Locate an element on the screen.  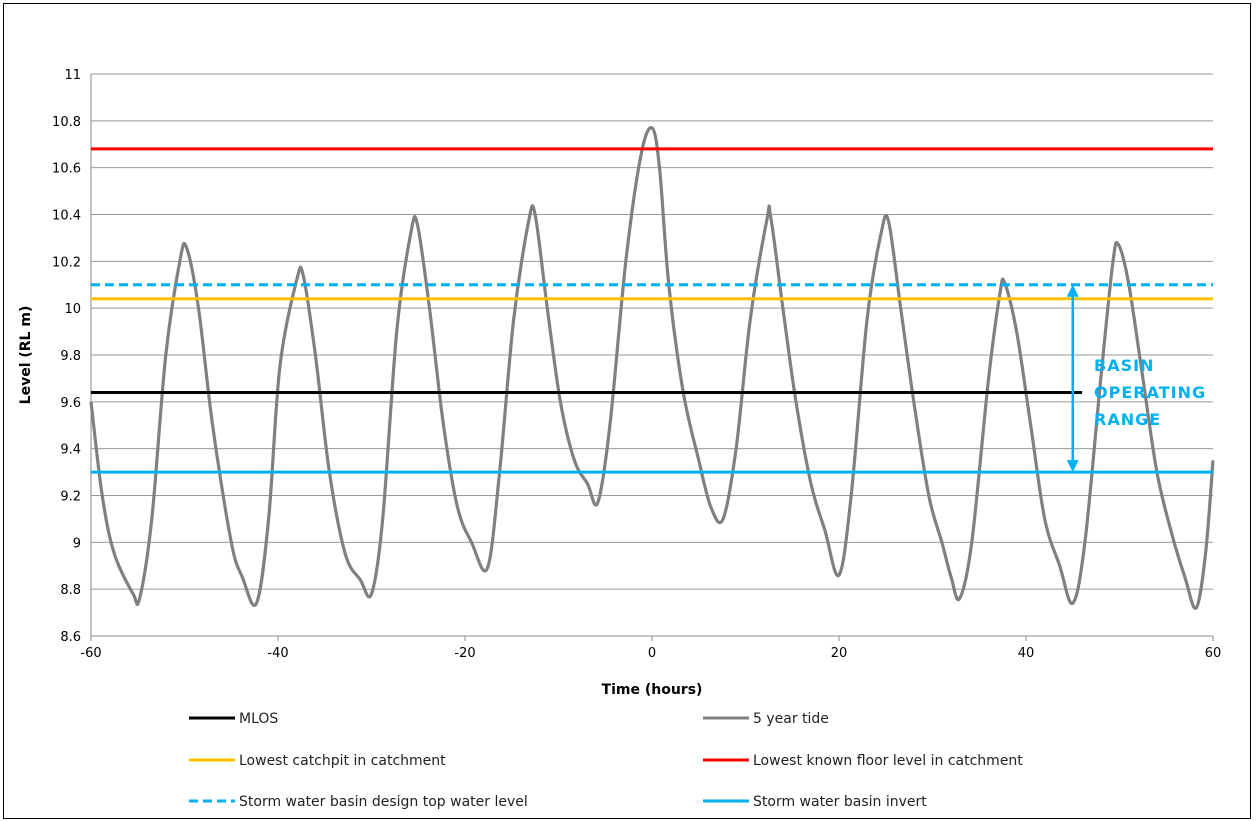
legend-item-storm-water-basin-design-top-water-level: Storm water basin design top water level is located at coordinates (358, 802).